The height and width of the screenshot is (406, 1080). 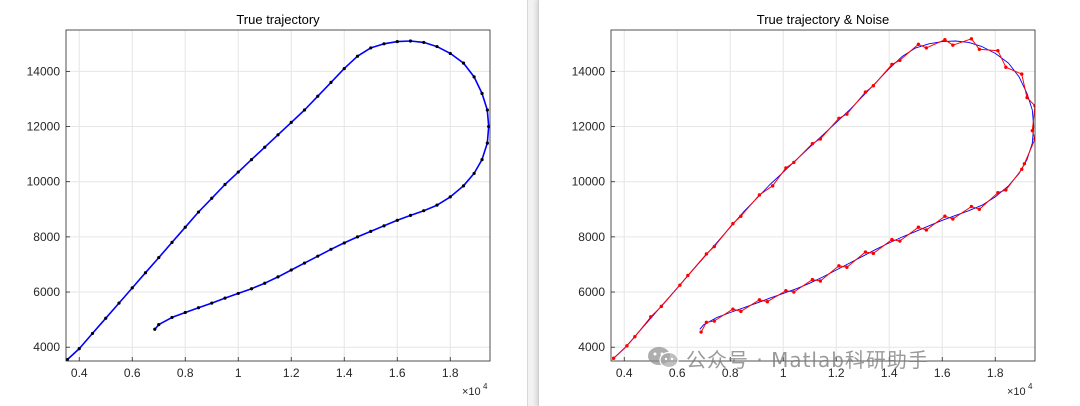 I want to click on x-tick-label: 0.6, so click(x=677, y=373).